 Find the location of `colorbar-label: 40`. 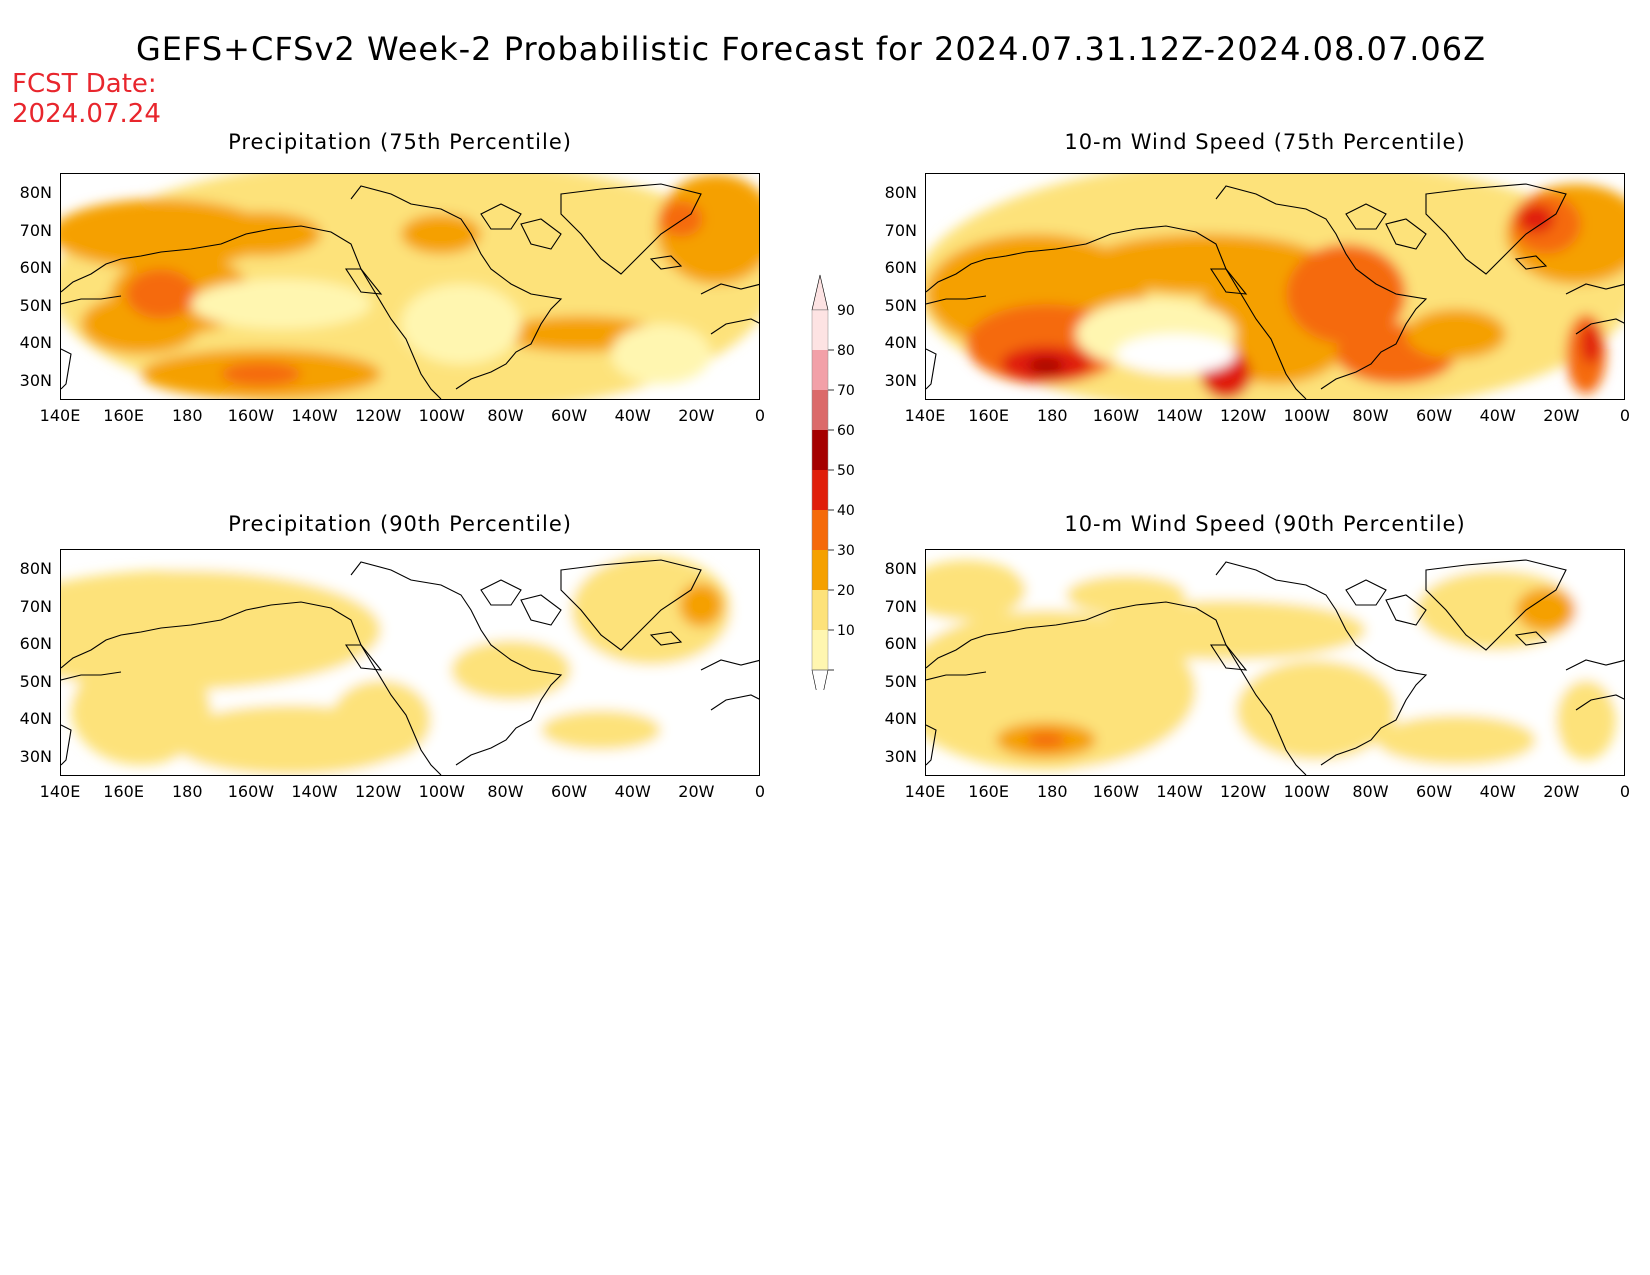

colorbar-label: 40 is located at coordinates (846, 511).